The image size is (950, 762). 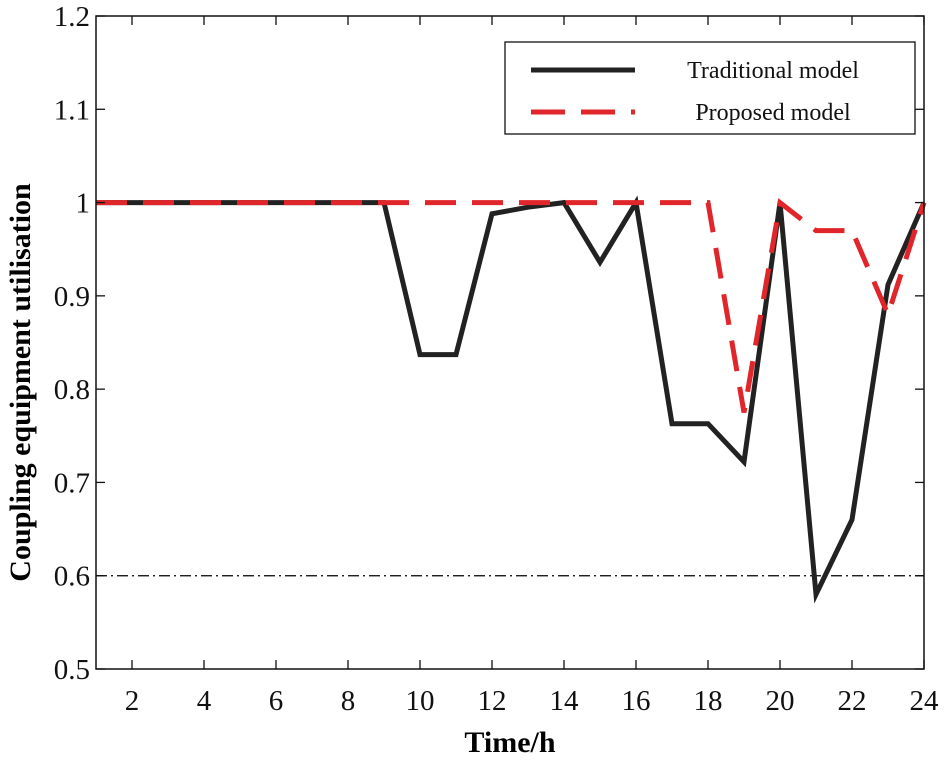 What do you see at coordinates (420, 701) in the screenshot?
I see `x-tick-label: 10` at bounding box center [420, 701].